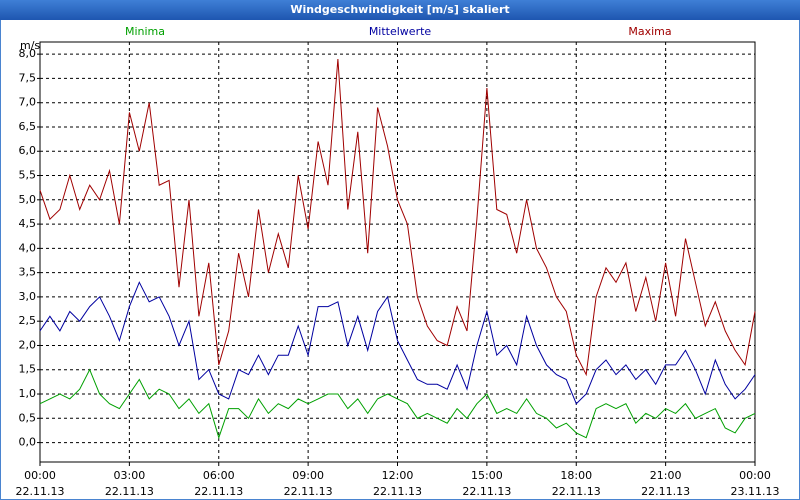 This screenshot has width=800, height=500. Describe the element at coordinates (28, 150) in the screenshot. I see `y-tick-label: 6,0` at that location.